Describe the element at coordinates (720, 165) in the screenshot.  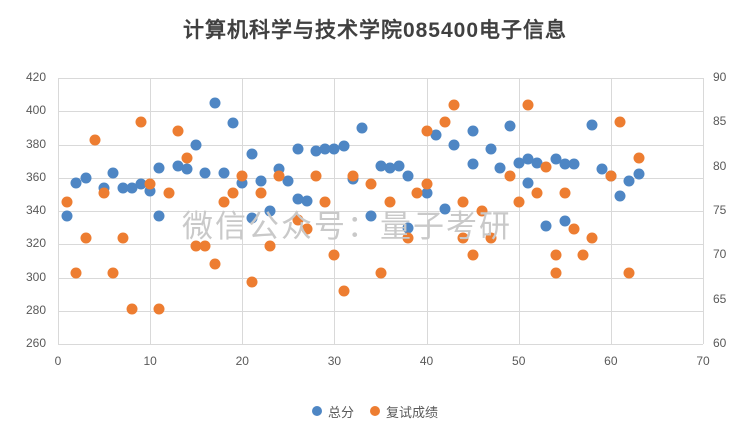
I see `y-right-tick-label: 80` at that location.